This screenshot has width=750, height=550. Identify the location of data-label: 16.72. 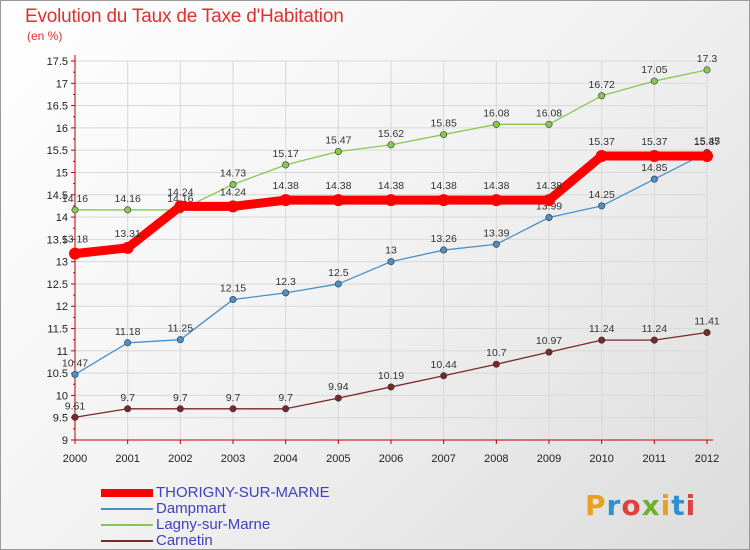
(602, 85).